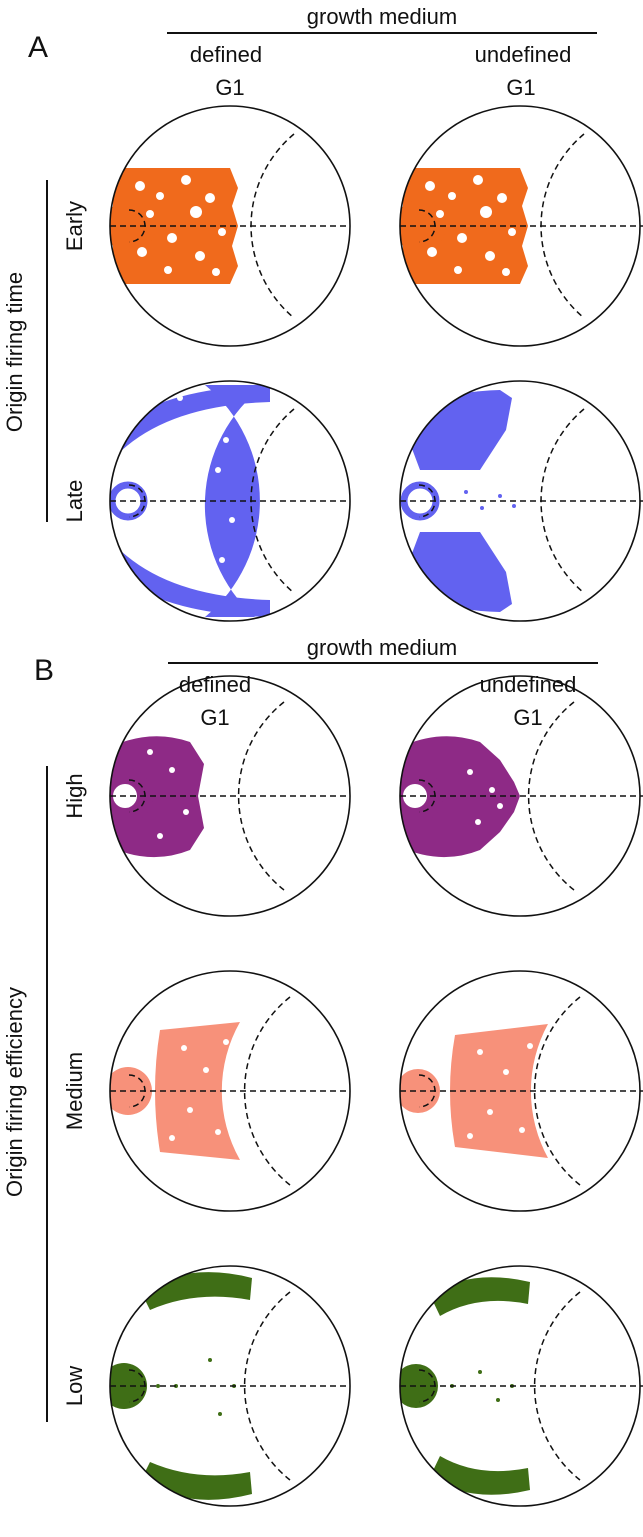 Image resolution: width=643 pixels, height=1537 pixels. What do you see at coordinates (458, 430) in the screenshot?
I see `density-top-lobe` at bounding box center [458, 430].